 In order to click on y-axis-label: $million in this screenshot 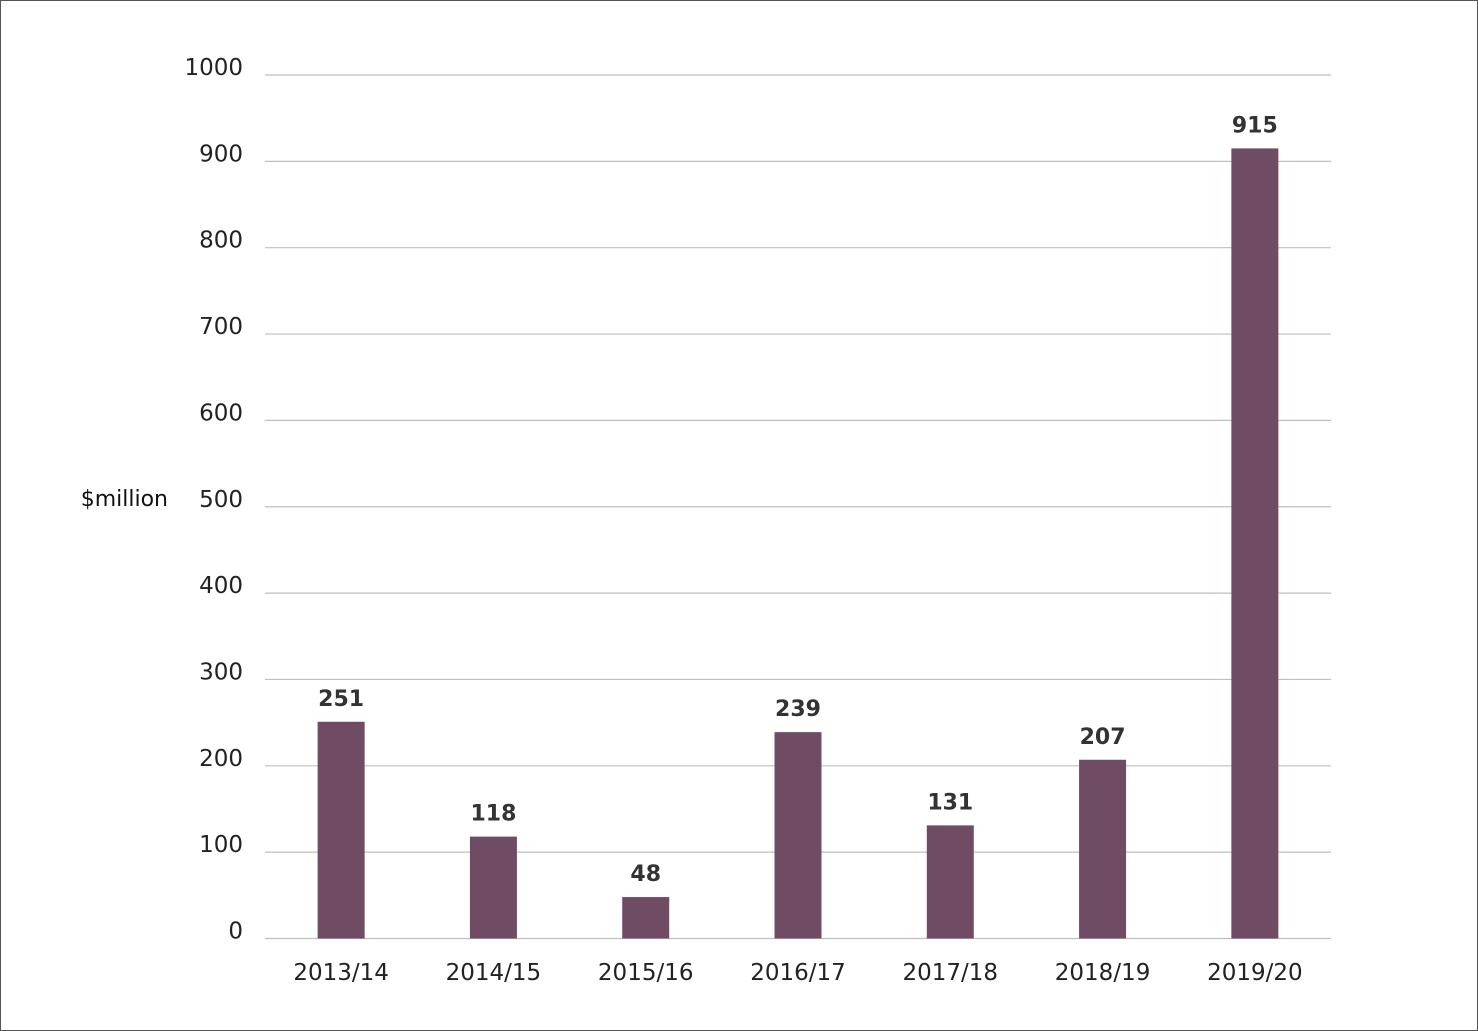, I will do `click(124, 499)`.